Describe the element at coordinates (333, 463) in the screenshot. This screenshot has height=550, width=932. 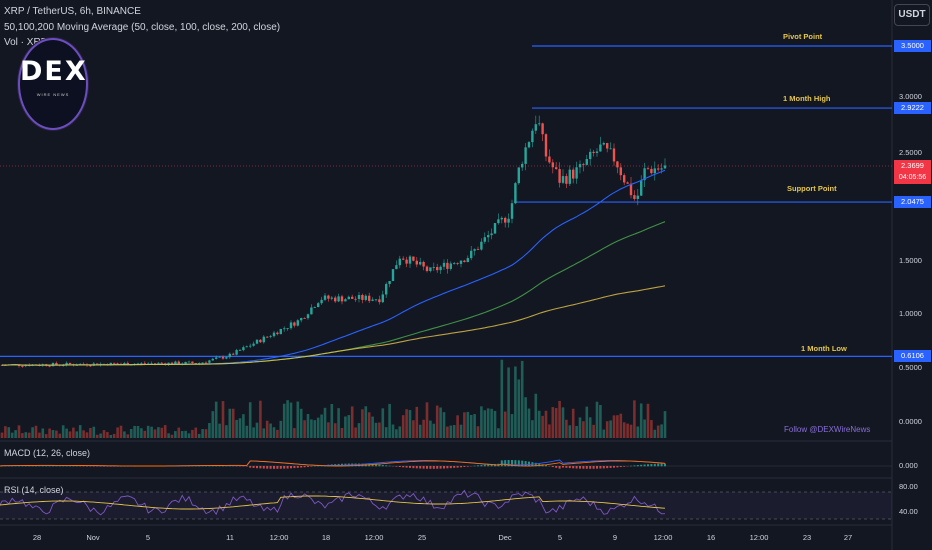
I see `macd-line` at that location.